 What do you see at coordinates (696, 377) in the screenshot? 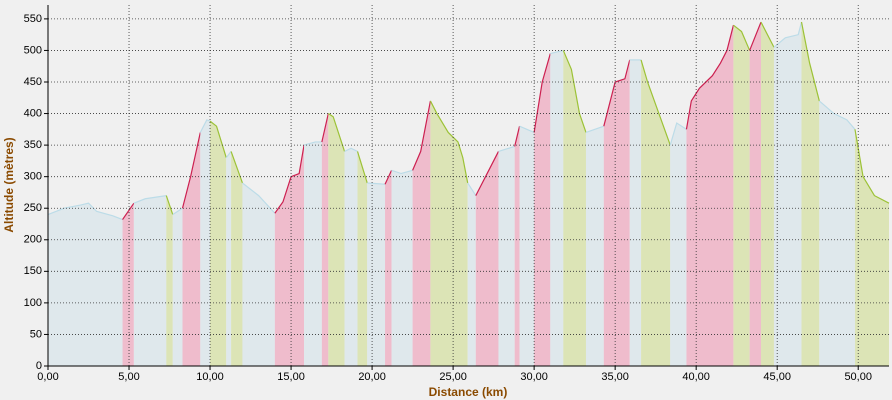
I see `x-tick-label: 40,00` at bounding box center [696, 377].